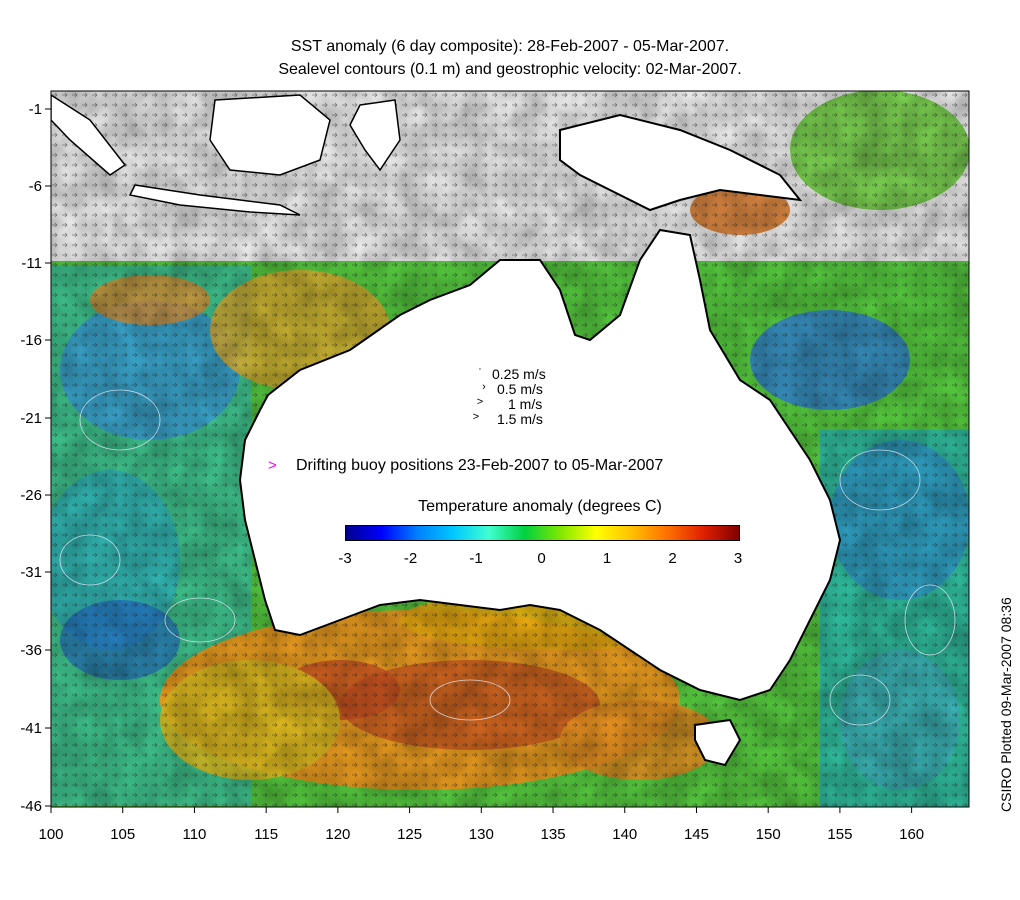 This screenshot has width=1020, height=900. I want to click on lat-tick-label: -11, so click(31, 263).